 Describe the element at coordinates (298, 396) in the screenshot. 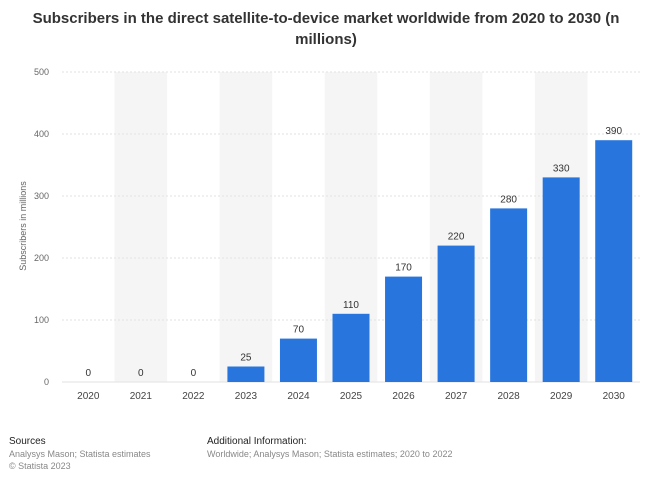

I see `x-tick-label: 2024` at that location.